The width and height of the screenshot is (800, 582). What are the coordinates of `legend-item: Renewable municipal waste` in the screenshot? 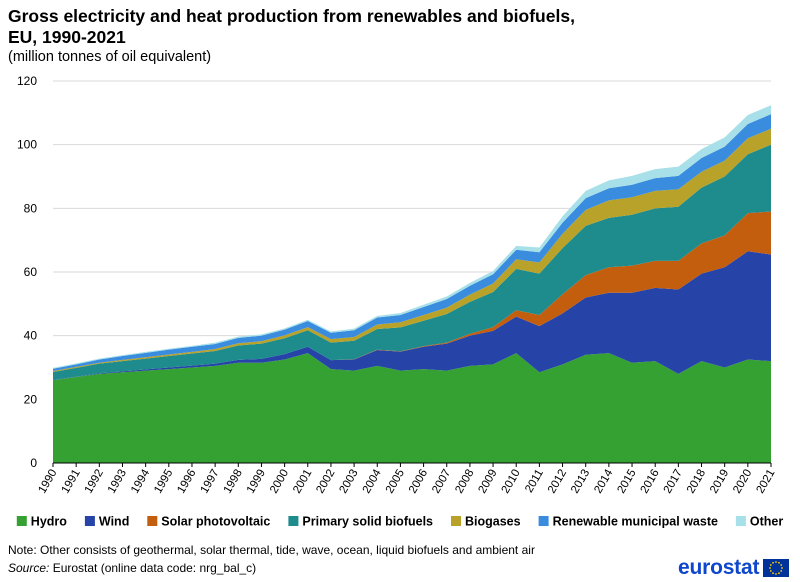 It's located at (628, 522).